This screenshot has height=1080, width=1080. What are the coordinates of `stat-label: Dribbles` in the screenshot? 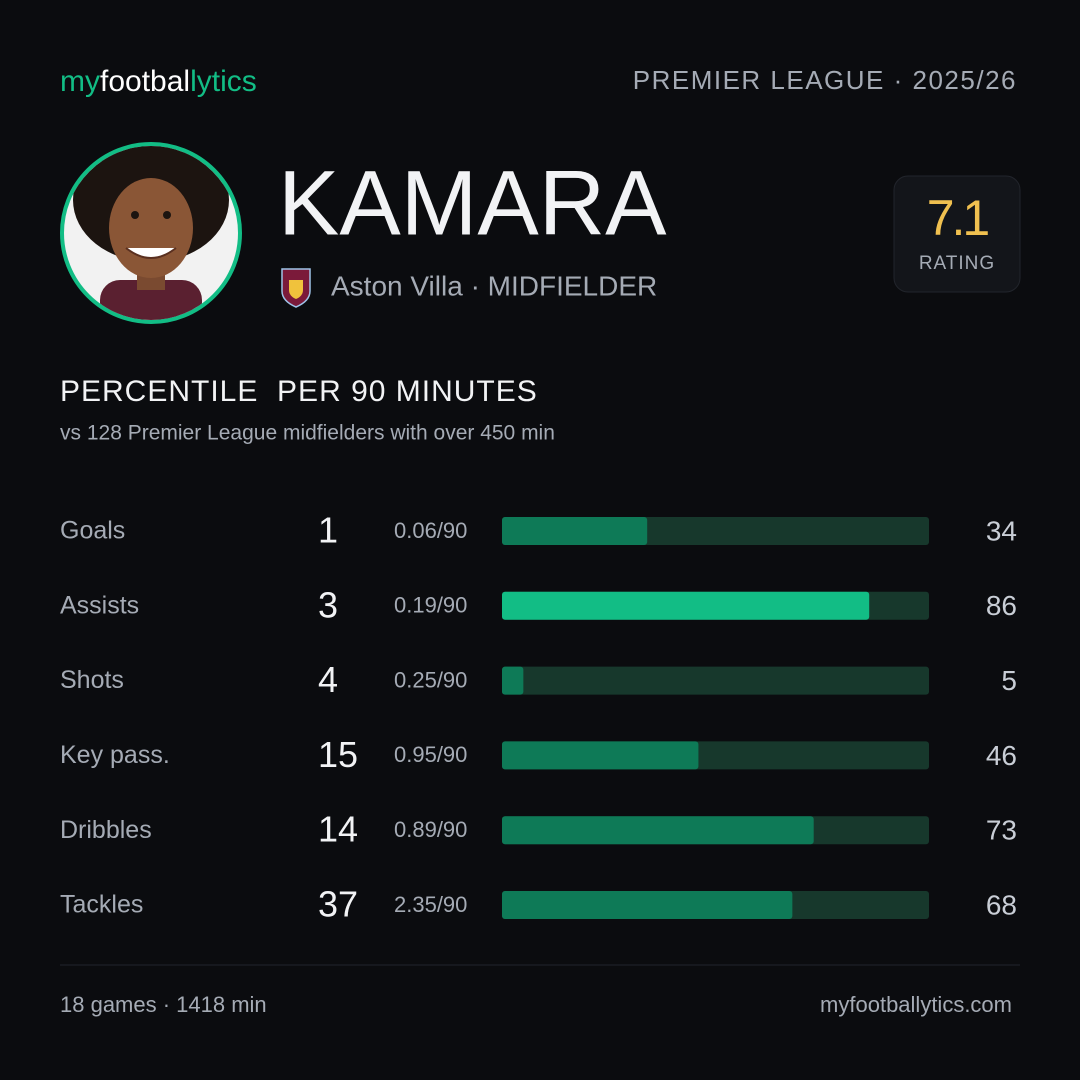 It's located at (106, 830).